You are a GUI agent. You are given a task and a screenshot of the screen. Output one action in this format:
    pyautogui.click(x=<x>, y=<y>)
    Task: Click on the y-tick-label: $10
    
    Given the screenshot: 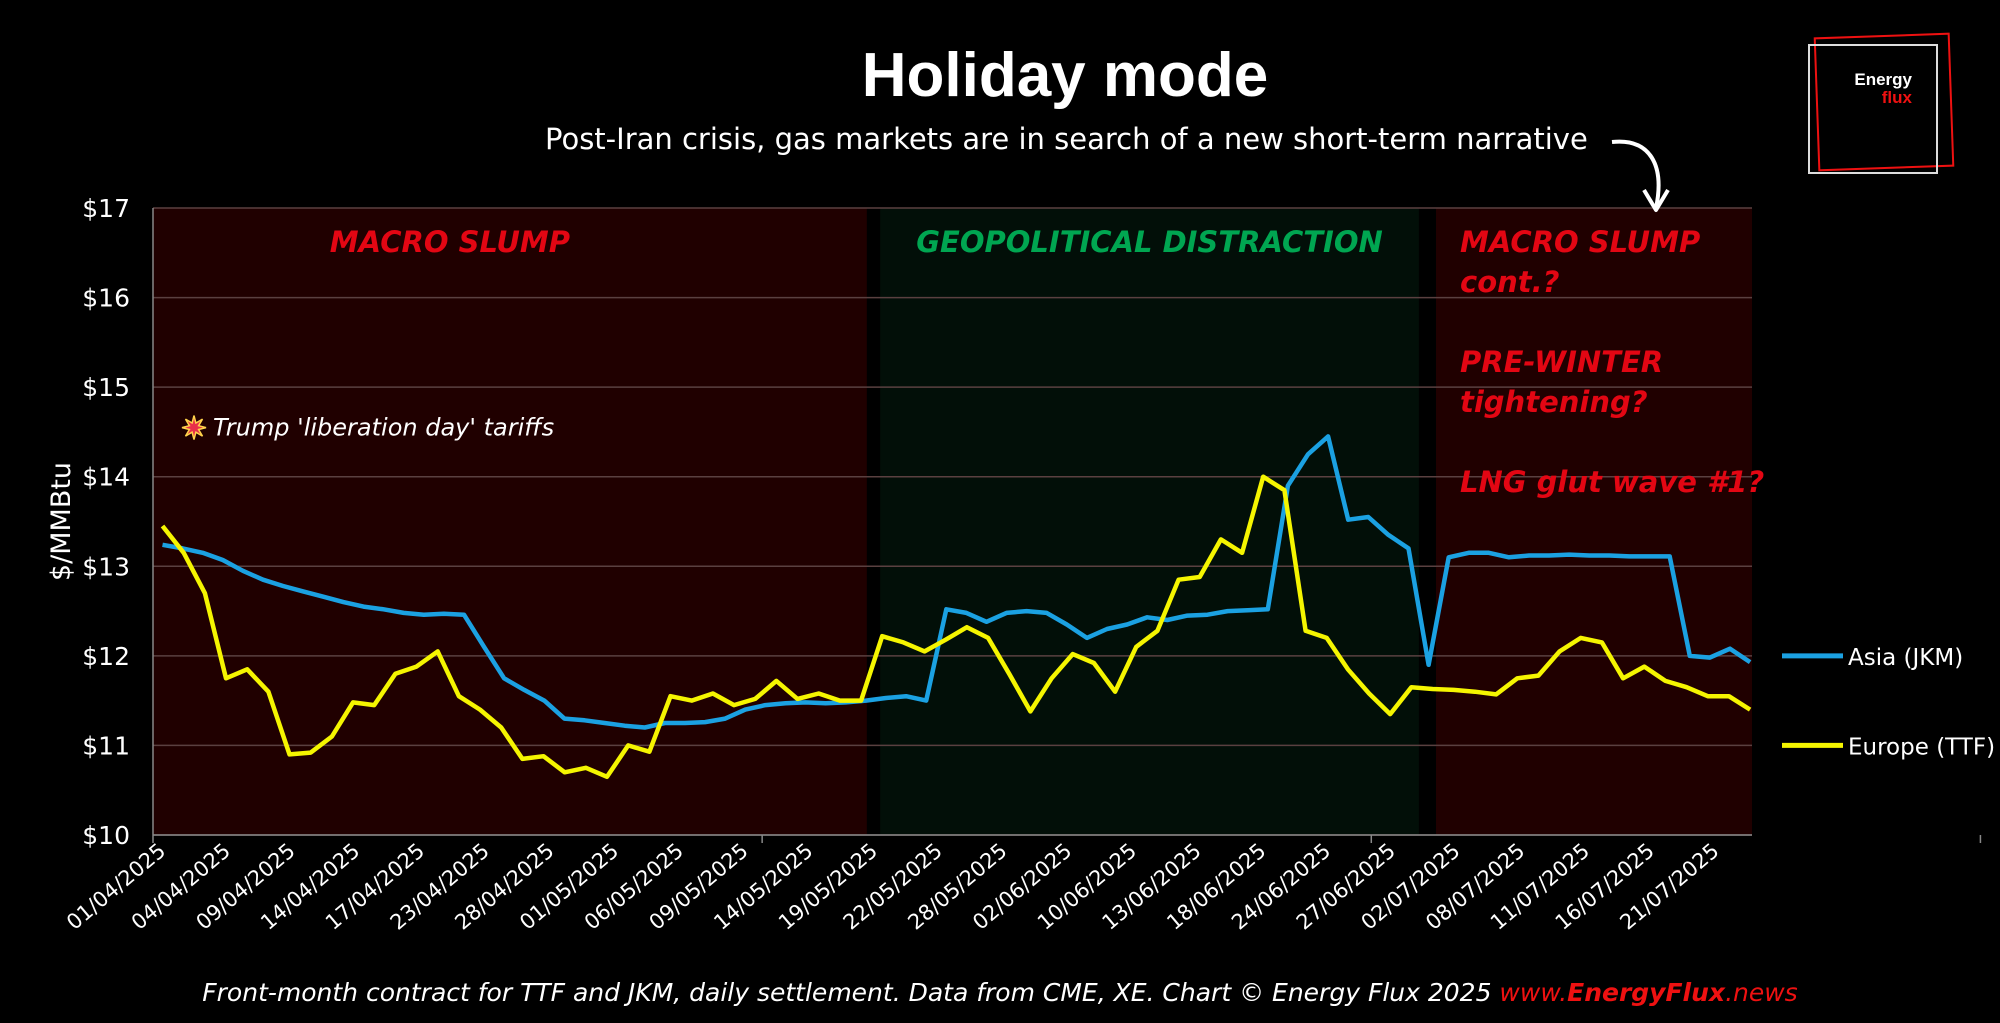 What is the action you would take?
    pyautogui.click(x=106, y=835)
    